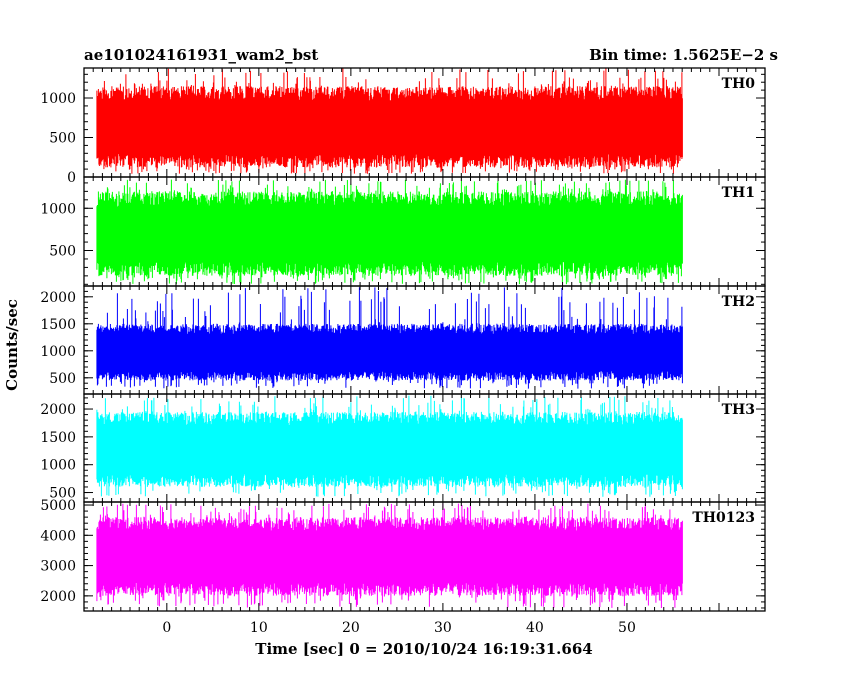 Image resolution: width=850 pixels, height=680 pixels. I want to click on panel-th2: 500 1000 1500 2000 TH2, so click(403, 340).